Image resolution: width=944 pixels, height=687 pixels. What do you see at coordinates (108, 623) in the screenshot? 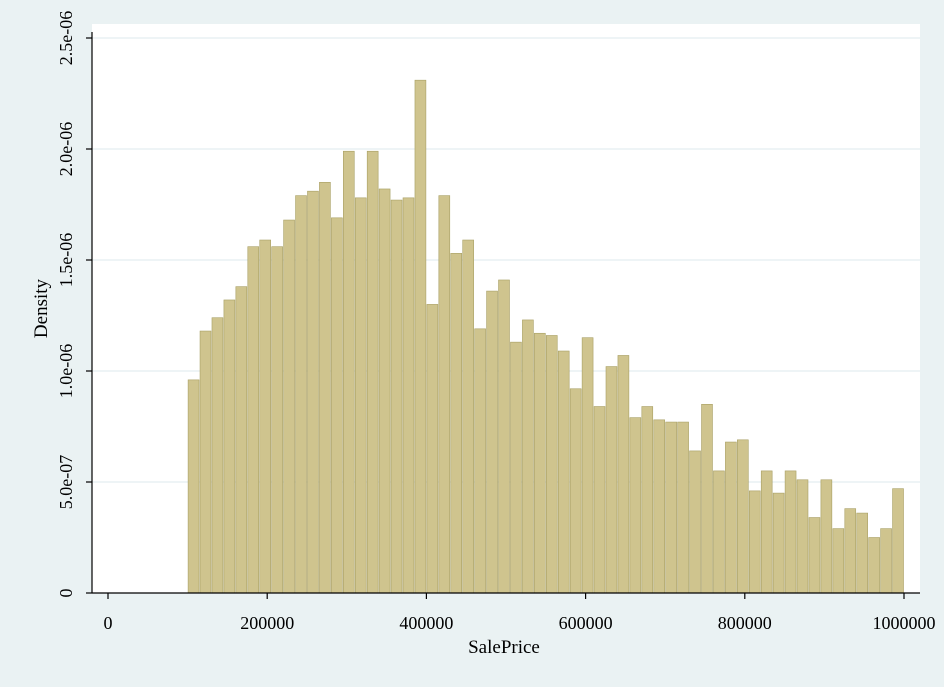
I see `x-tick-label: 0` at bounding box center [108, 623].